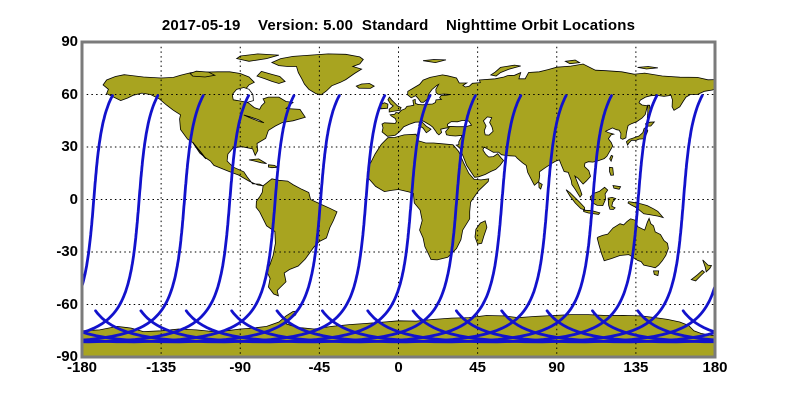  Describe the element at coordinates (575, 200) in the screenshot. I see `land-sumatra` at that location.